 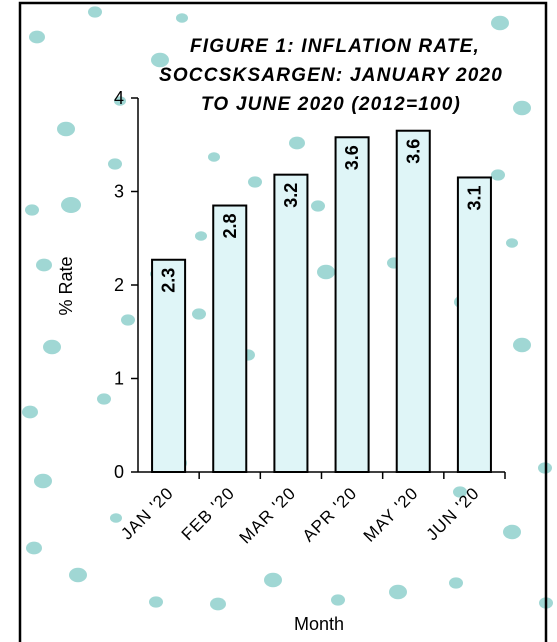 I want to click on x-axis-title: Month, so click(x=319, y=624).